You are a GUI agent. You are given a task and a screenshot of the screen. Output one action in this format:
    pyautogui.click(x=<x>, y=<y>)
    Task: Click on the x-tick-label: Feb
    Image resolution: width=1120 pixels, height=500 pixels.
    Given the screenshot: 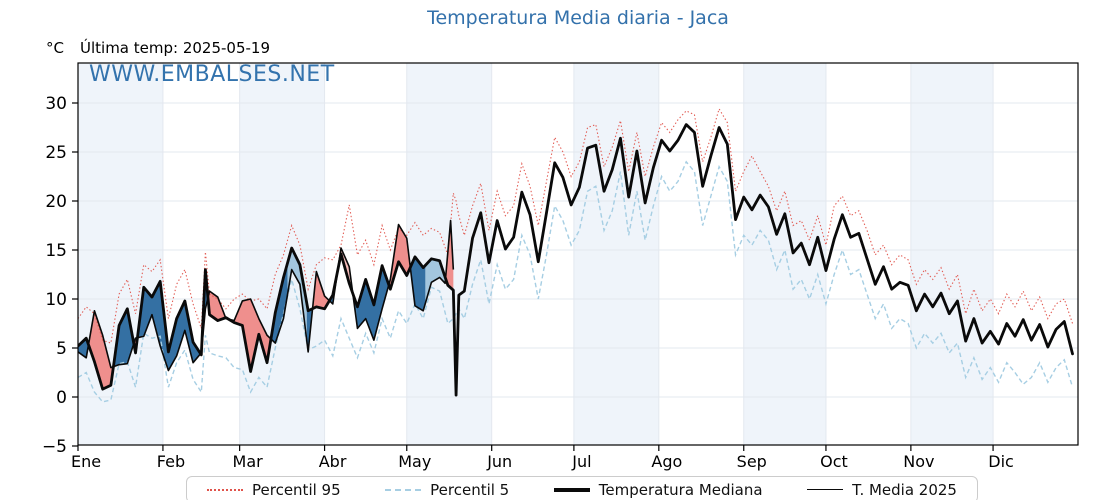 What is the action you would take?
    pyautogui.click(x=171, y=461)
    